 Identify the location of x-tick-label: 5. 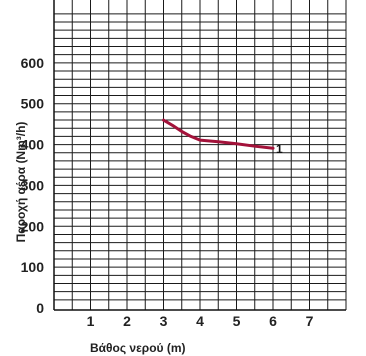
(237, 321).